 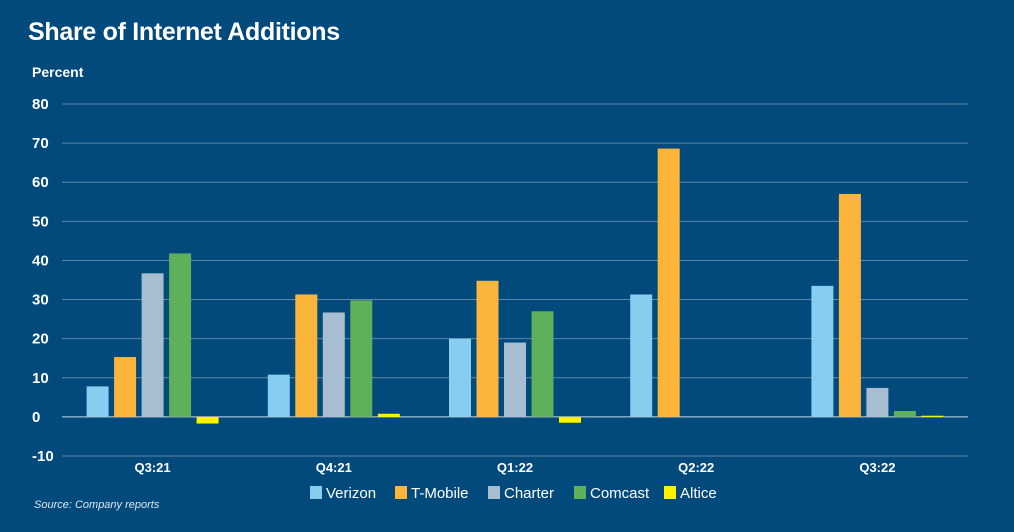 What do you see at coordinates (580, 492) in the screenshot?
I see `legend-swatch-comcast` at bounding box center [580, 492].